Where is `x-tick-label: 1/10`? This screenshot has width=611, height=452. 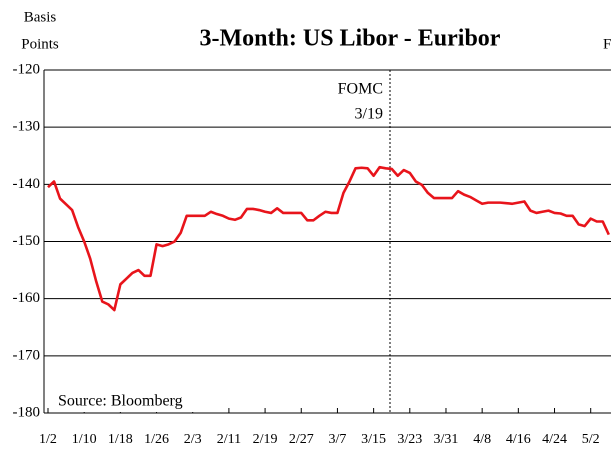
x-tick-label: 1/10 is located at coordinates (84, 439).